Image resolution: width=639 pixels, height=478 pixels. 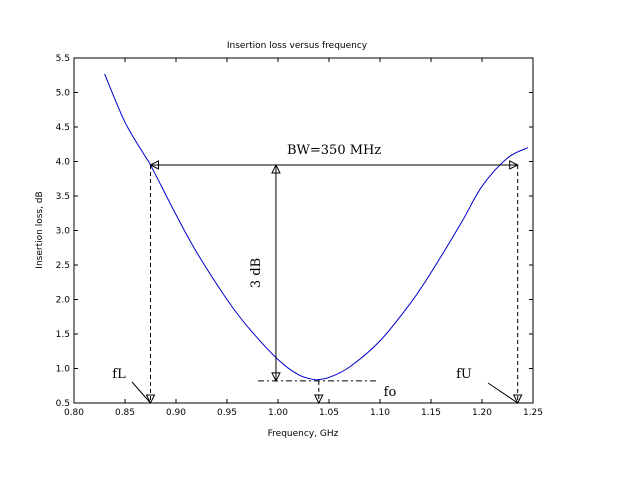 I want to click on y-tick-label: 1.0, so click(x=63, y=370).